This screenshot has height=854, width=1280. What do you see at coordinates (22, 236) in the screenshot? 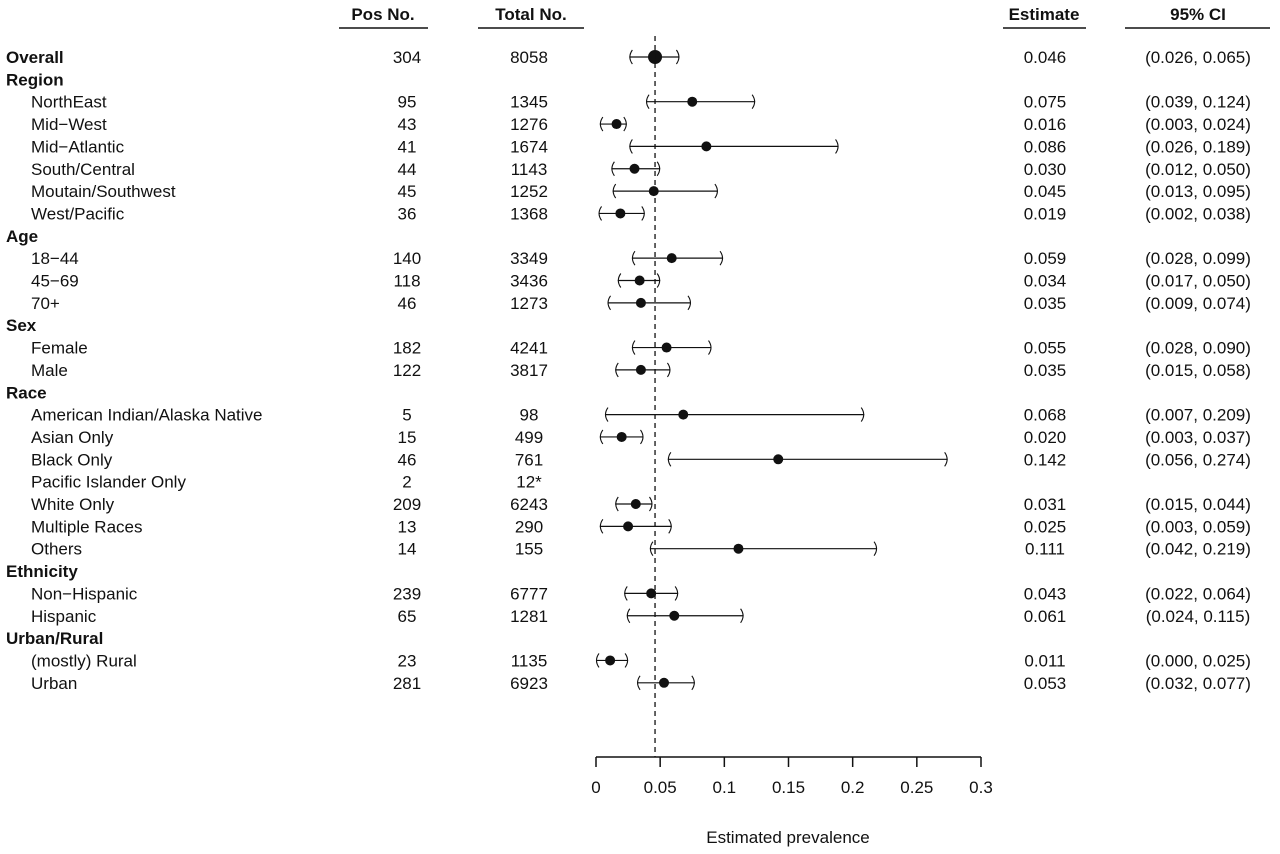
I see `group-row: Age` at bounding box center [22, 236].